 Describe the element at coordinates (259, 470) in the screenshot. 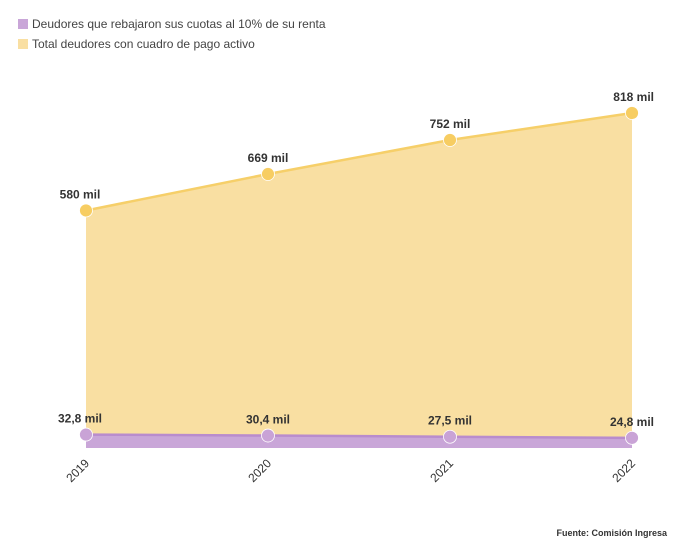

I see `x-tick-label-2020: 2020` at that location.